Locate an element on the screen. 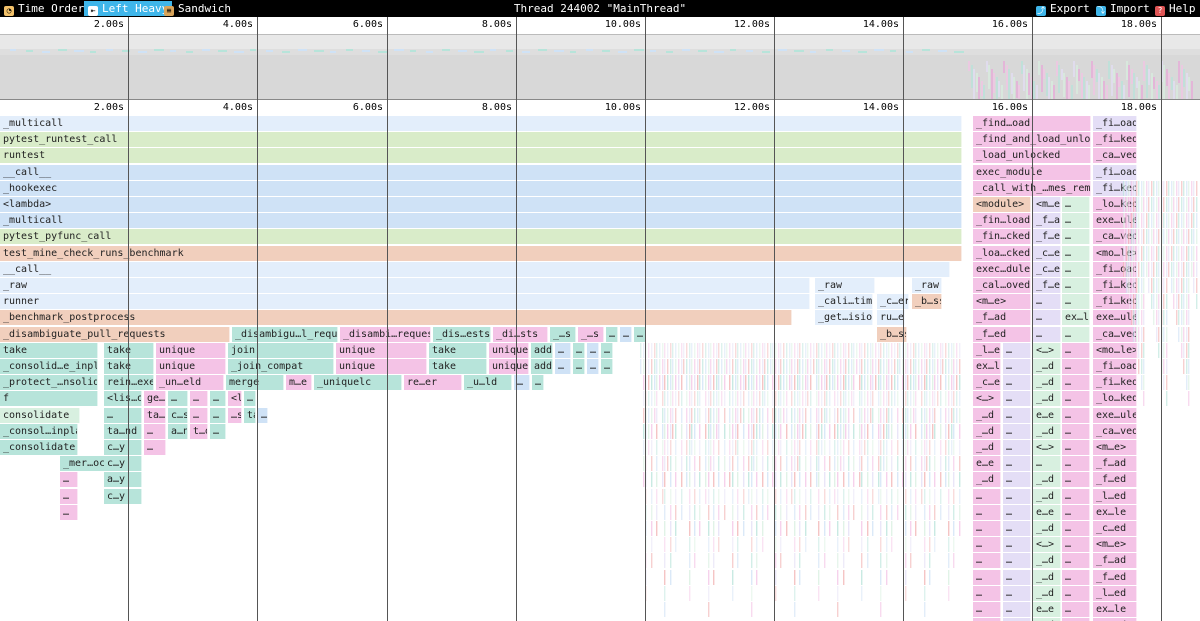  flame-frame: _c…ed is located at coordinates (1047, 269).